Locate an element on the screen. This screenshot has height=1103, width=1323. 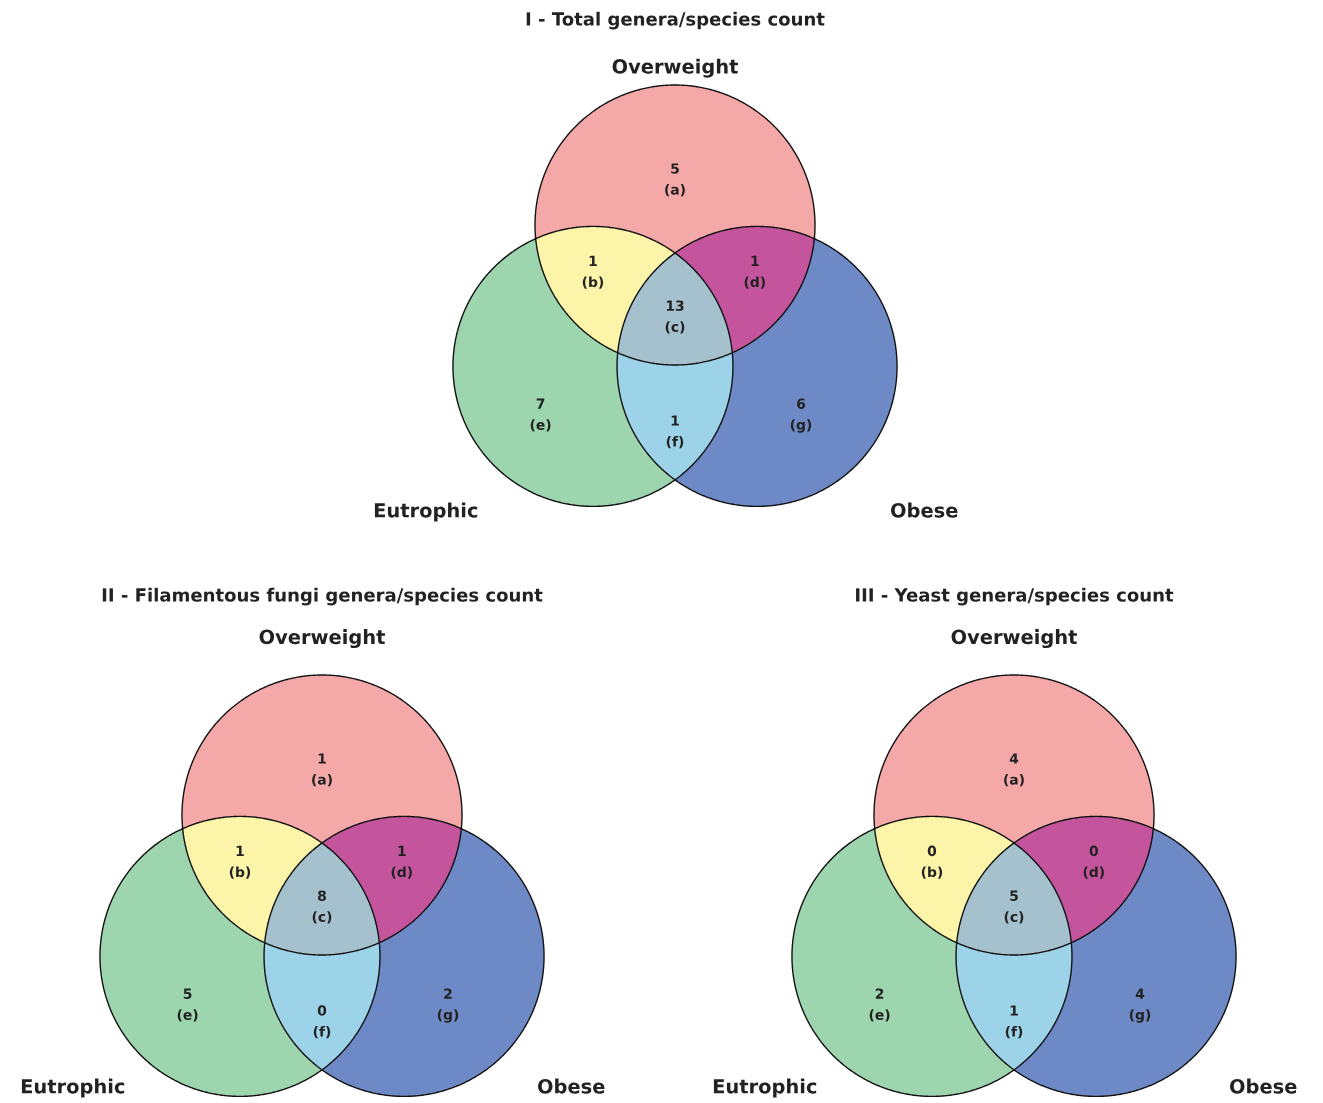
data-label: 6 is located at coordinates (801, 403).